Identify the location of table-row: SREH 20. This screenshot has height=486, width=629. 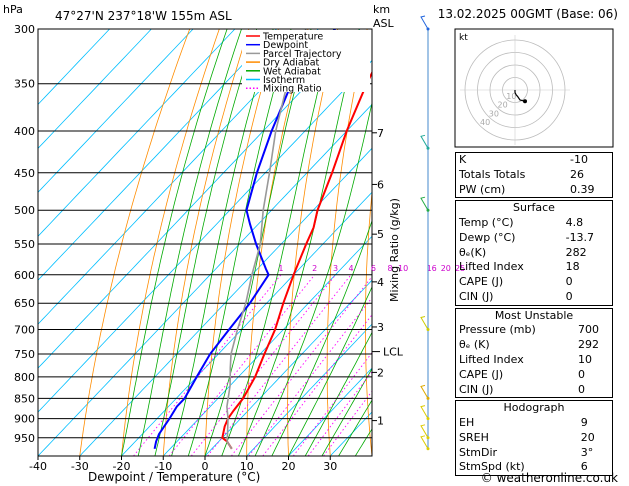
(535, 438).